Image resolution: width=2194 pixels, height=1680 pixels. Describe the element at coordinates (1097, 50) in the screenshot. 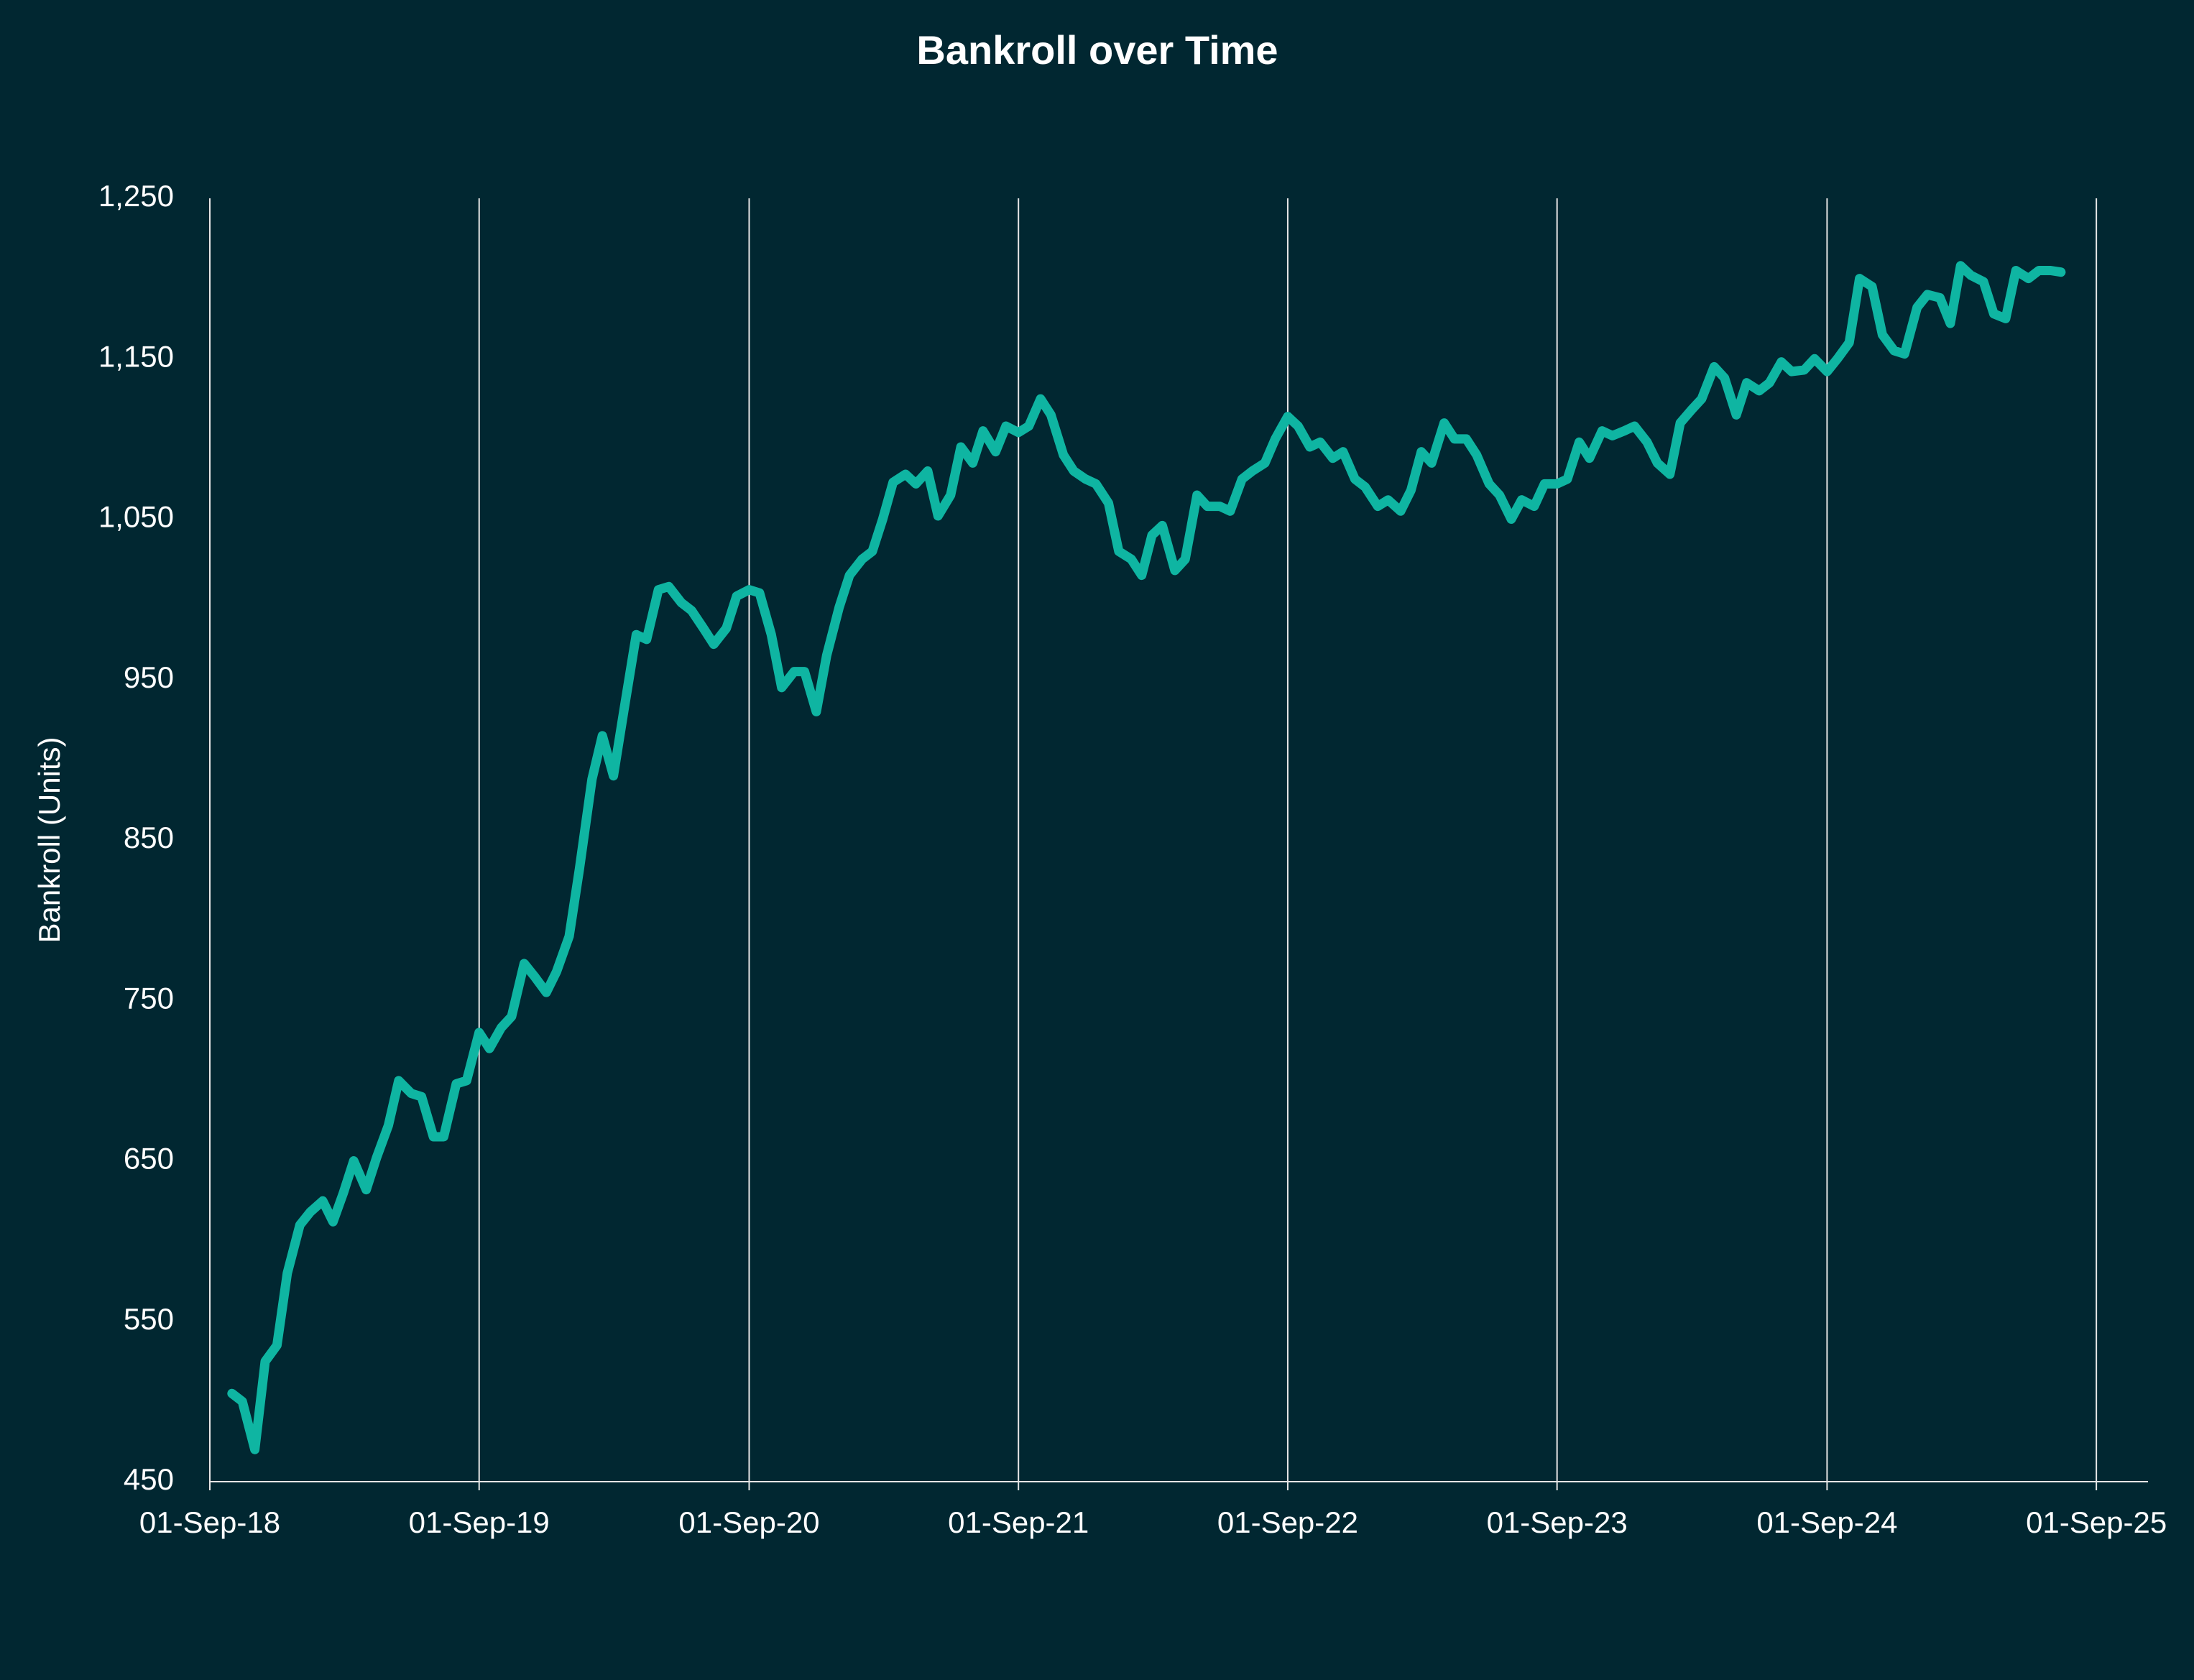

I see `chart-title: Bankroll over Time` at that location.